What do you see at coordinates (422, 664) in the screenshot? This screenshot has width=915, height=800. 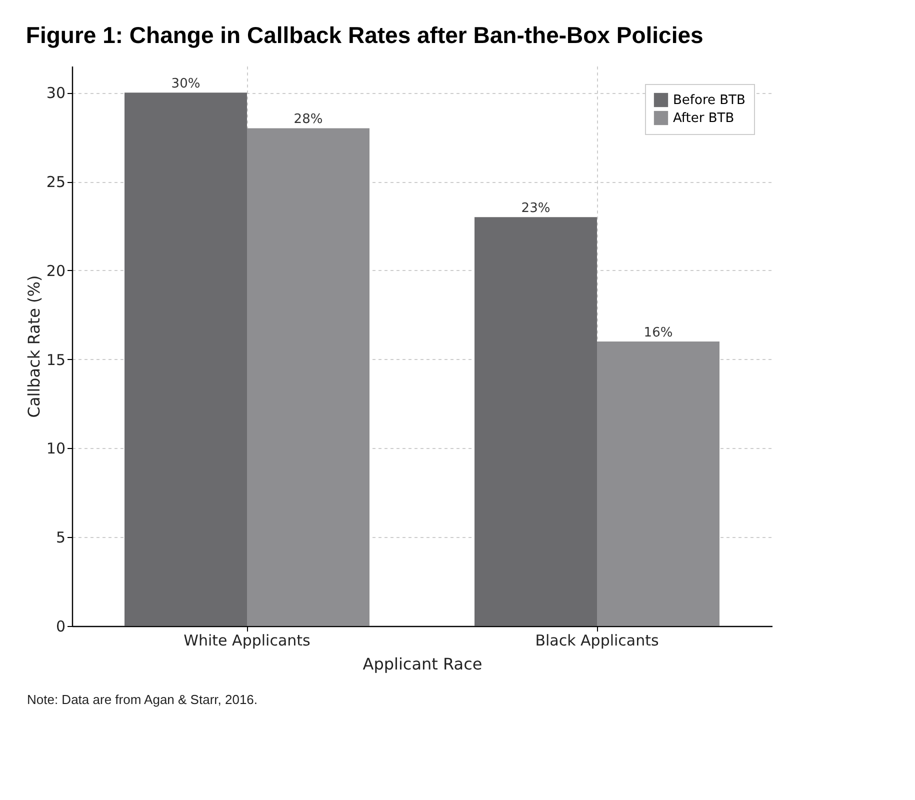 I see `x-axis-title: Applicant Race` at bounding box center [422, 664].